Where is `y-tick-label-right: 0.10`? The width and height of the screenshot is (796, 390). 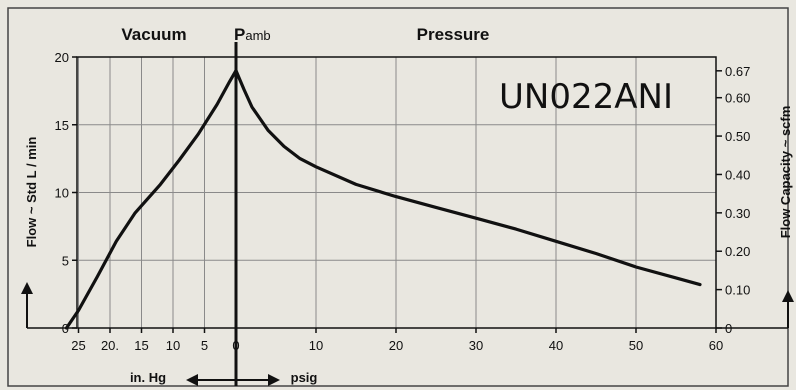
y-tick-label-right: 0.10 is located at coordinates (737, 290).